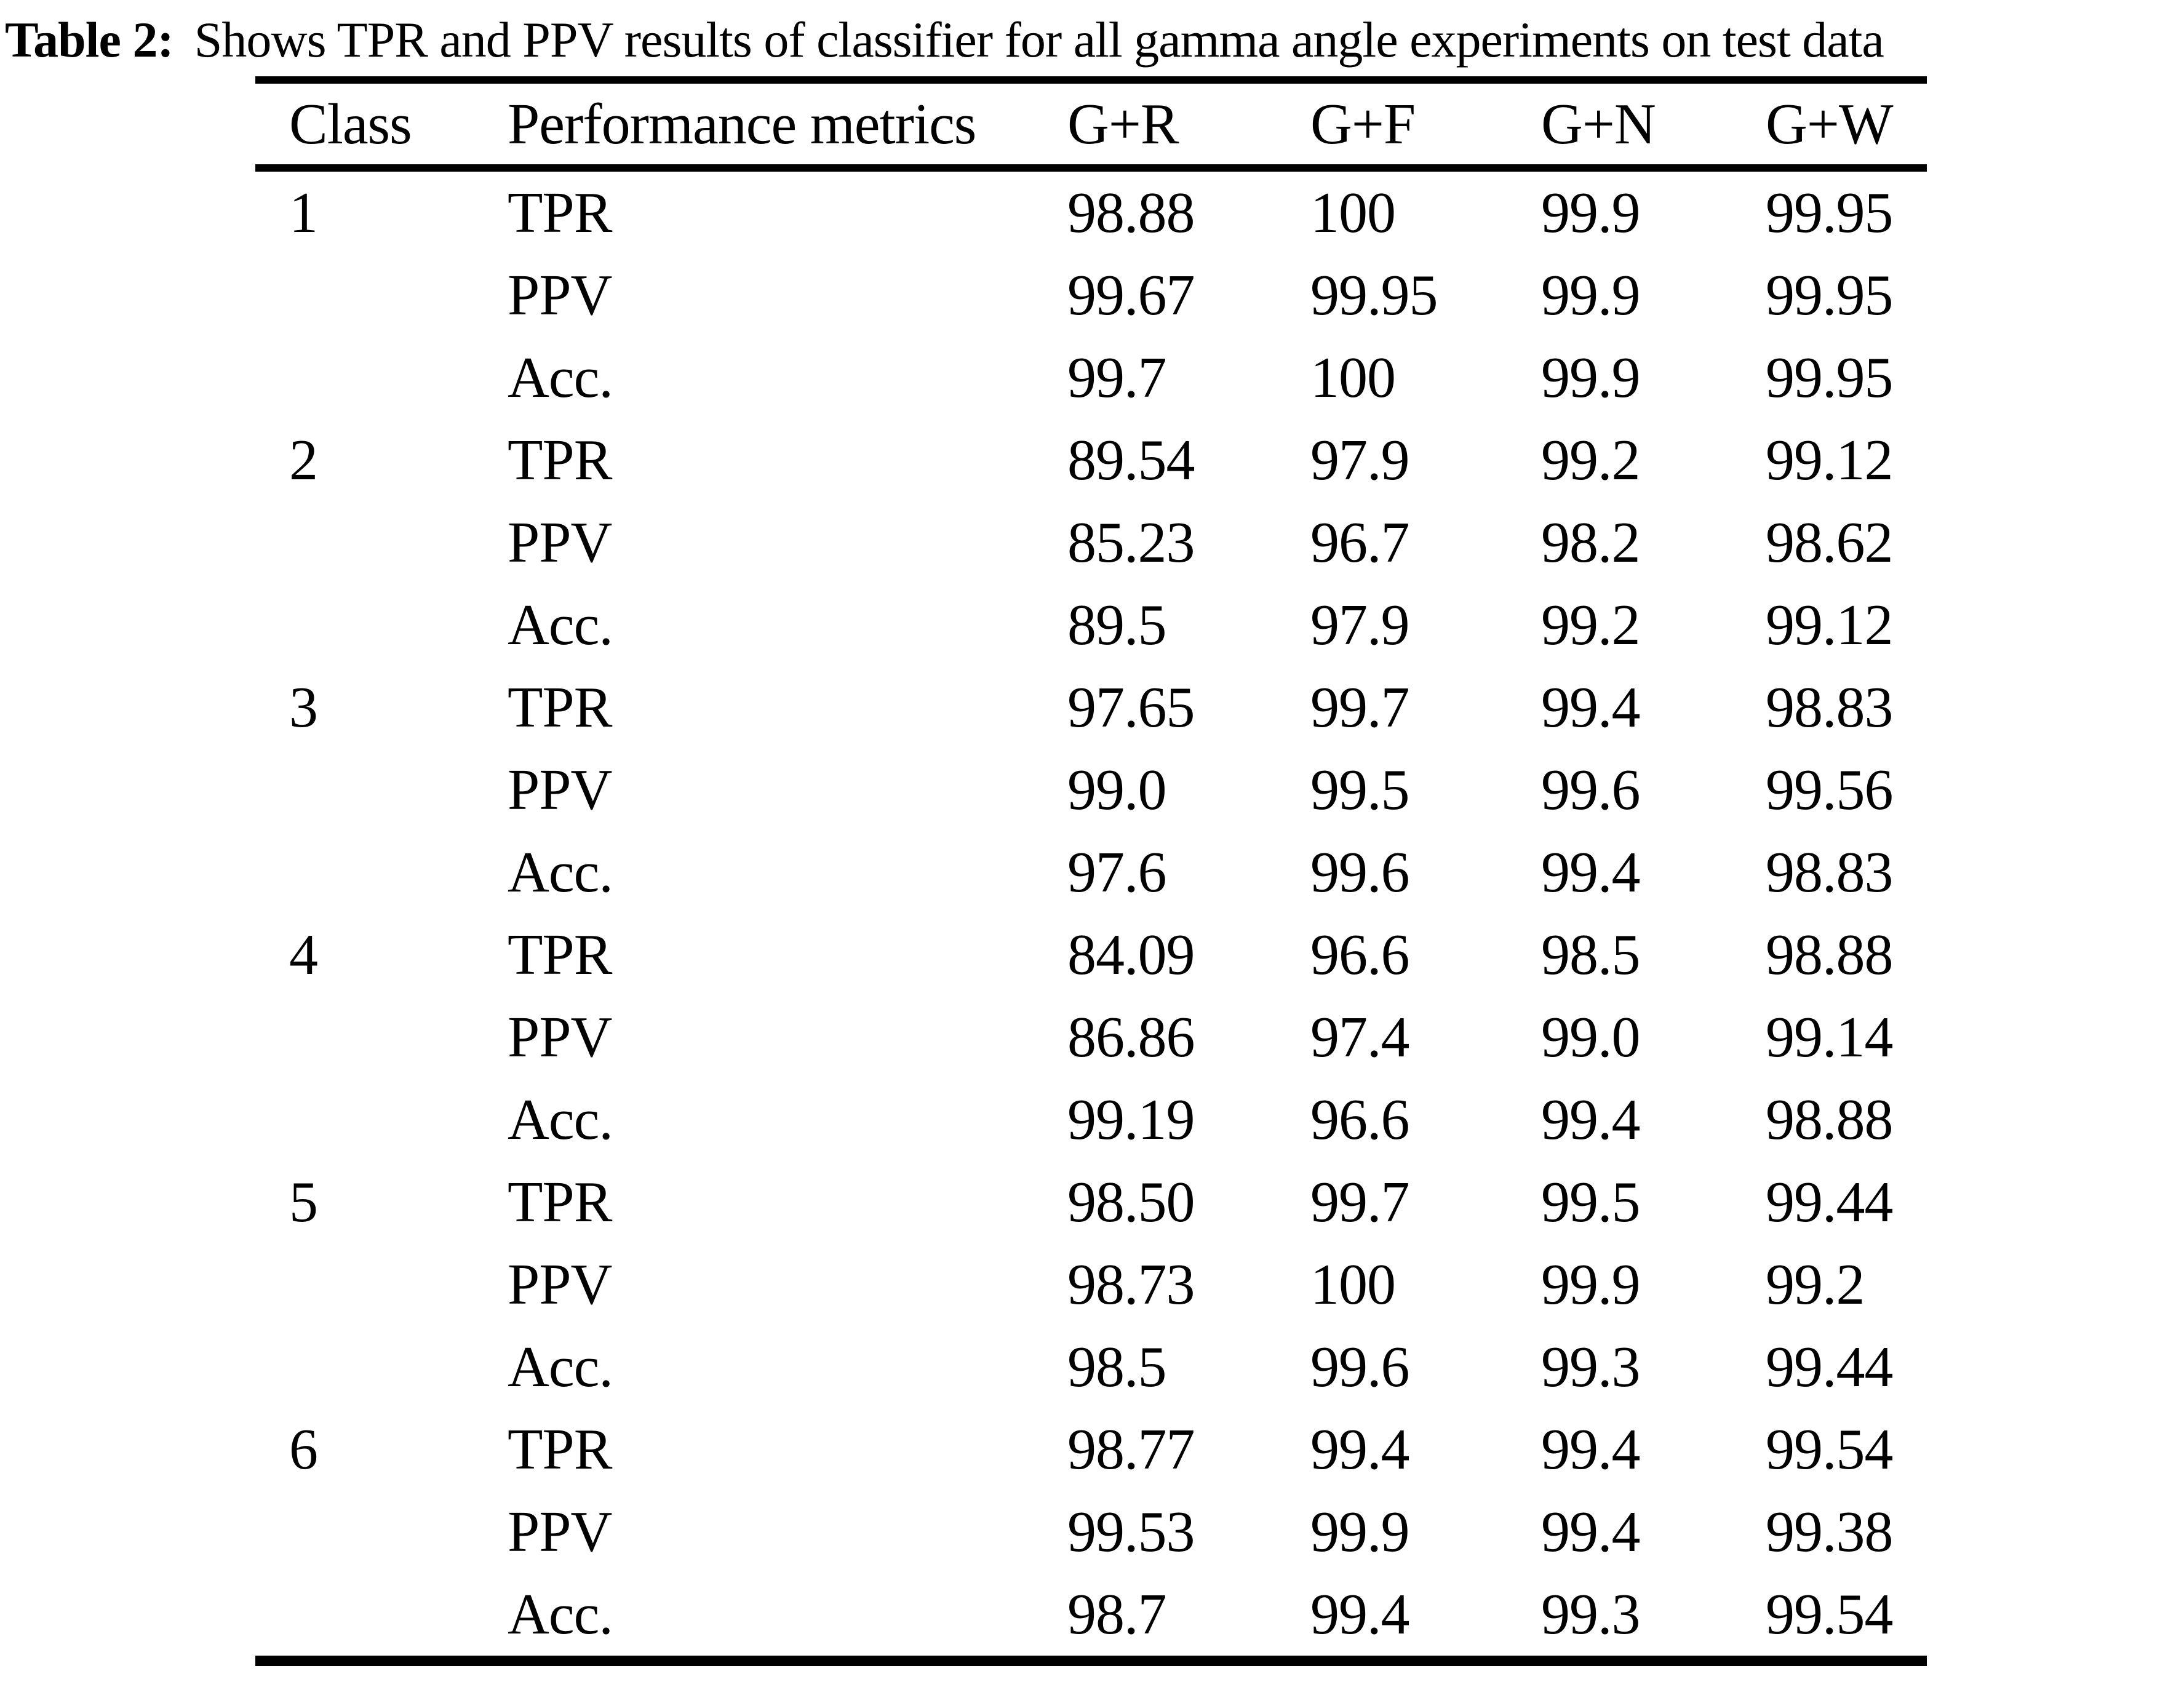 This screenshot has height=1695, width=2184. I want to click on gf-value-cell: 99.9, so click(1360, 1532).